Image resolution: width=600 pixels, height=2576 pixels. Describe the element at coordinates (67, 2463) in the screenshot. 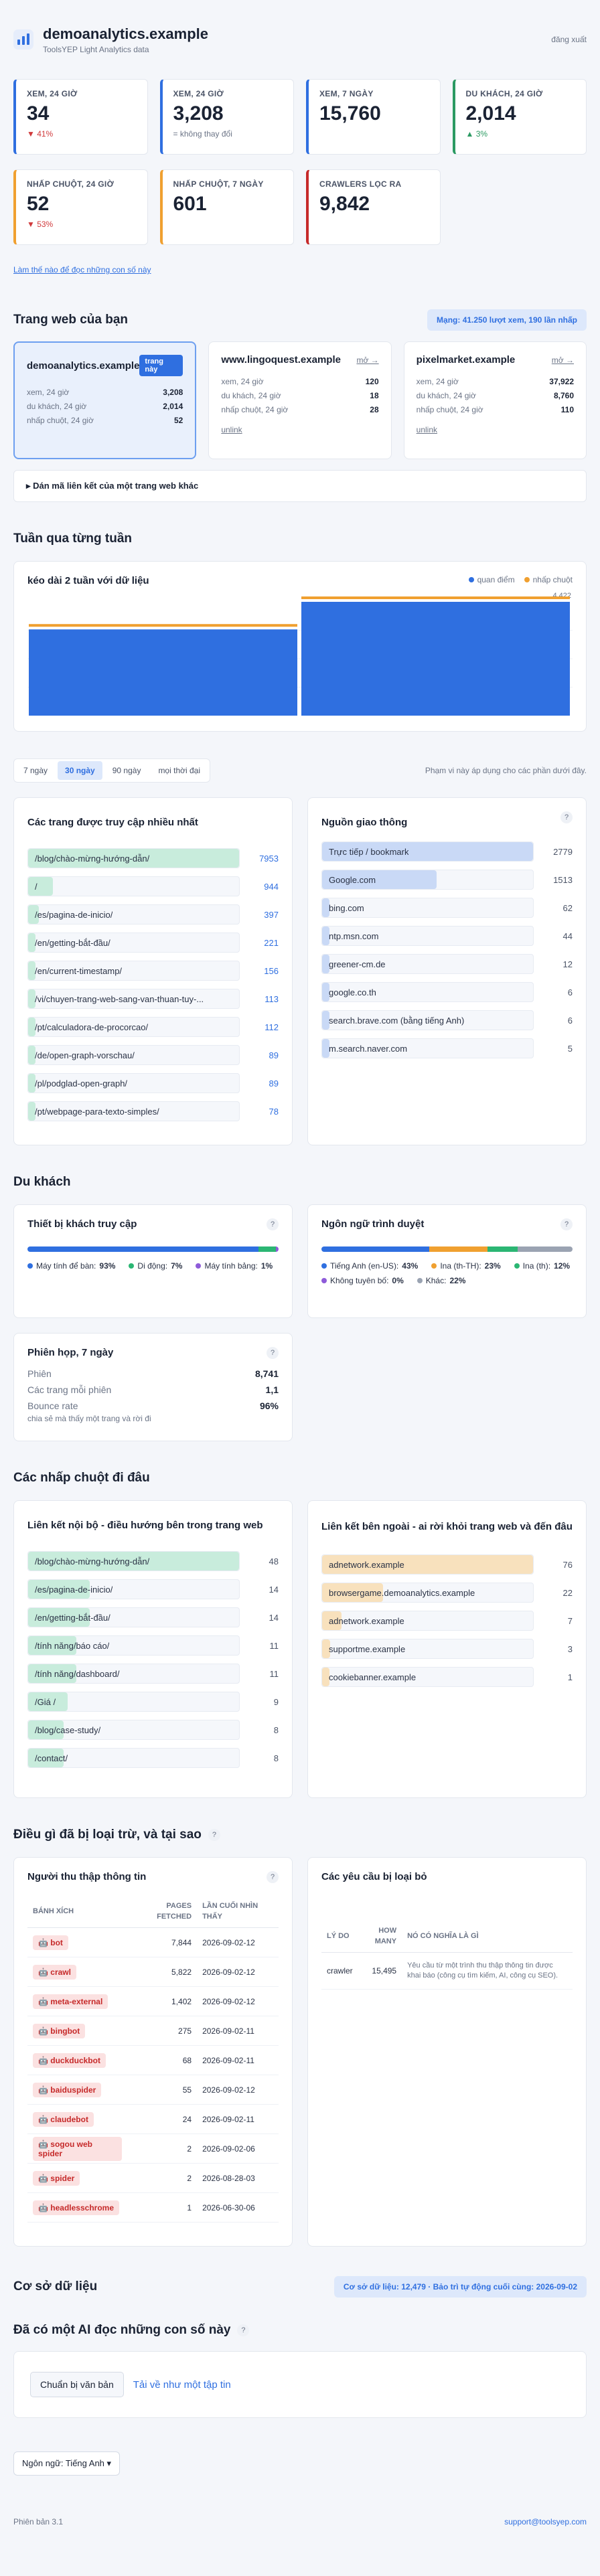

I see `language-select: Ngôn ngữ: Tiếng Anh ▾` at that location.